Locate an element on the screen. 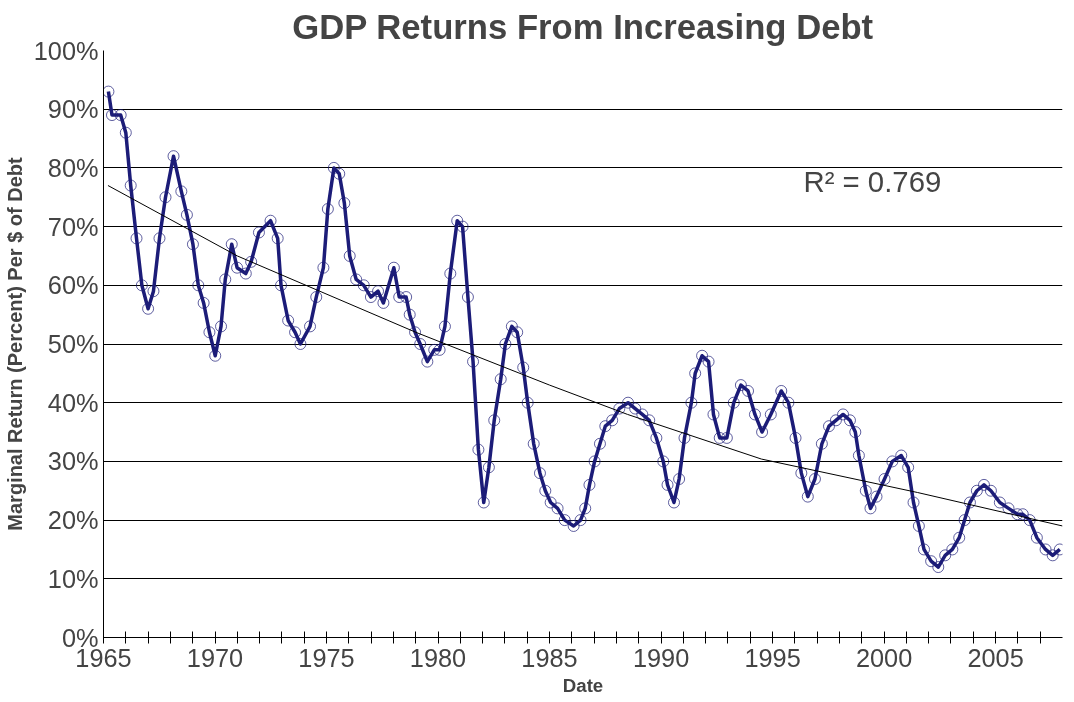  x-tick-label: 1995 is located at coordinates (772, 657).